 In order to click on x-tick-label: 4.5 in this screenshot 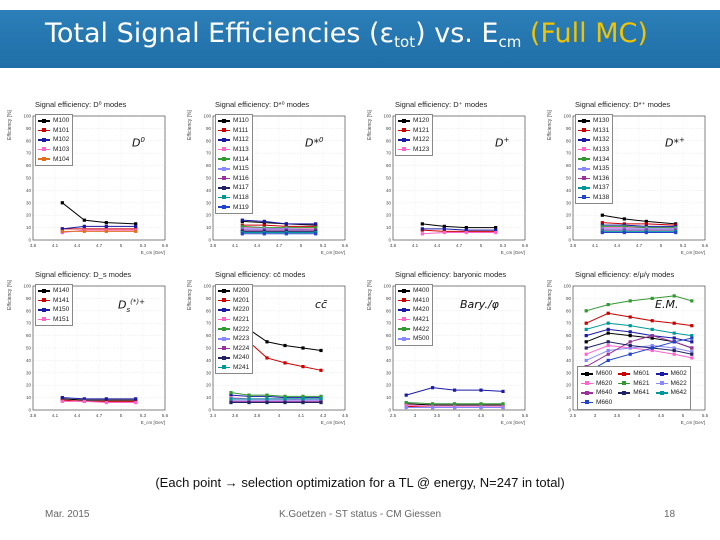, I will do `click(481, 415)`.